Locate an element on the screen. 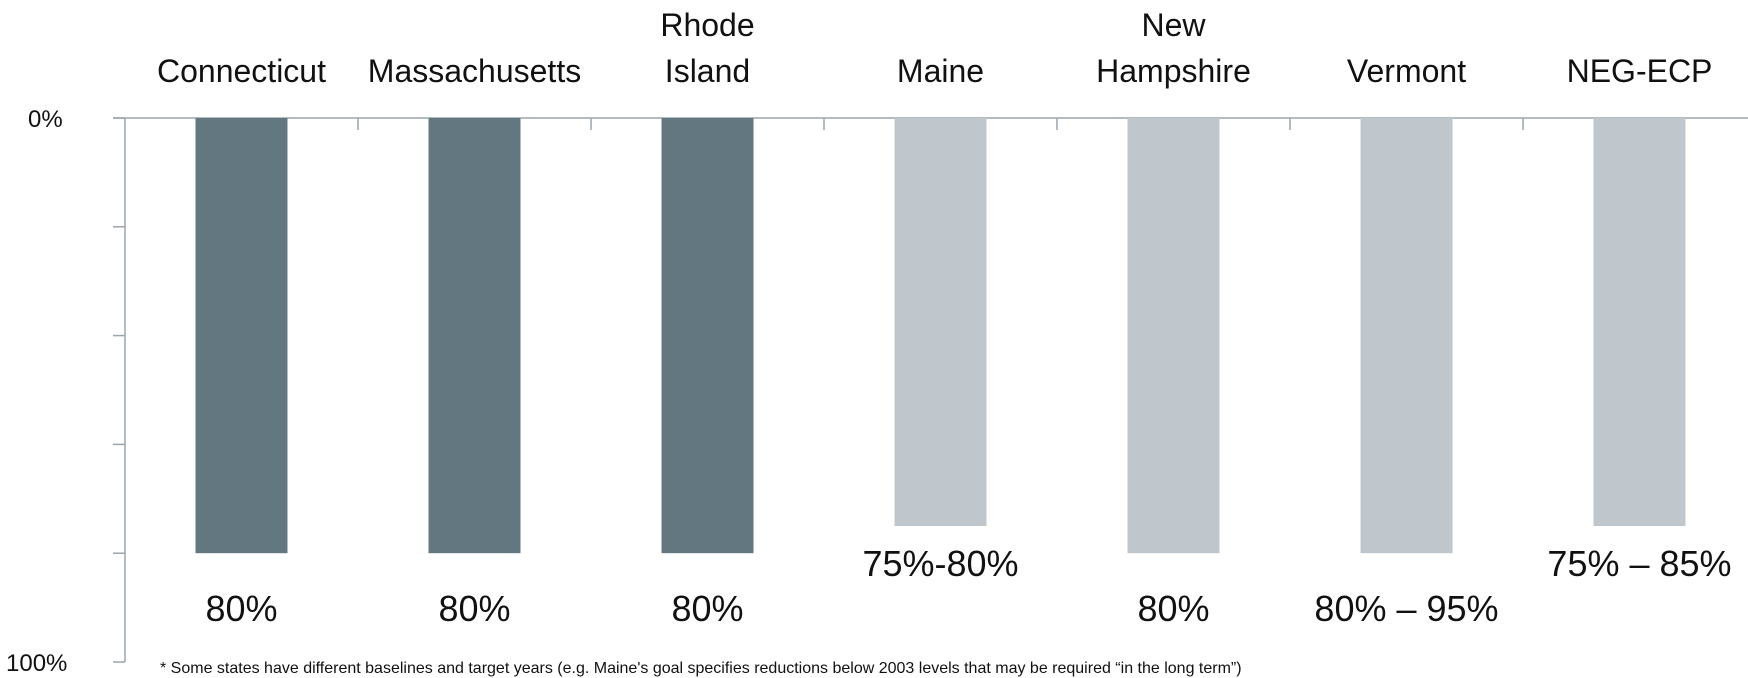 The image size is (1748, 678). y-tick-label: 0% is located at coordinates (45, 119).